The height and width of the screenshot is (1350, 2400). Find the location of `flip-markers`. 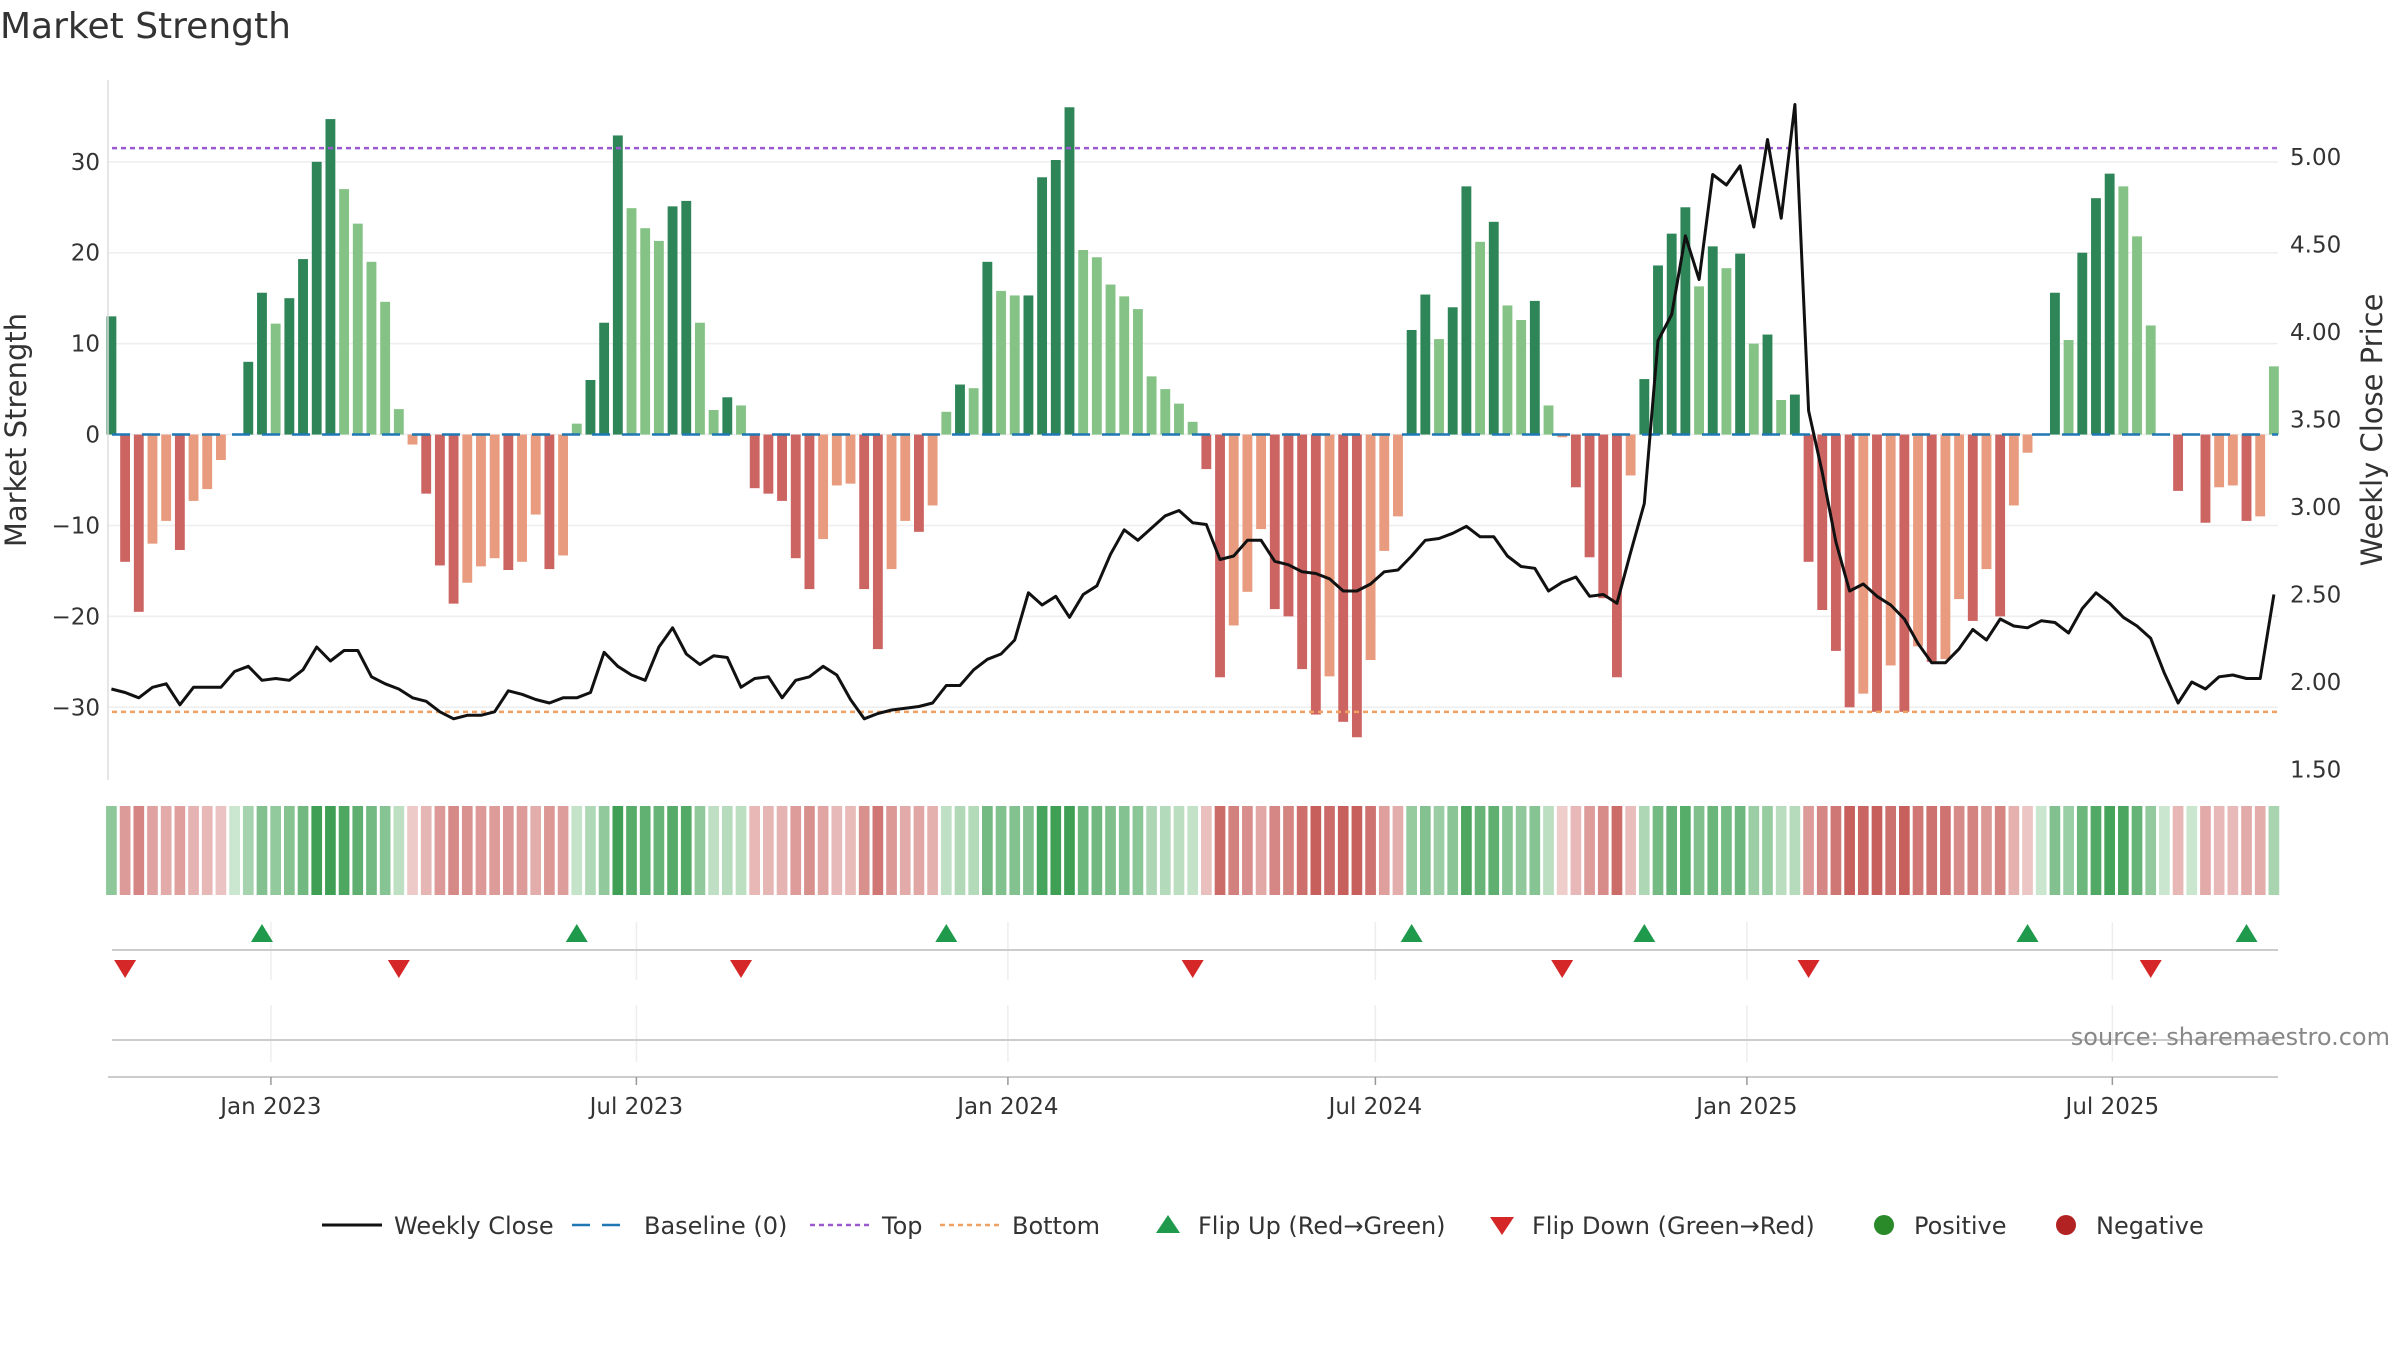

flip-markers is located at coordinates (1195, 992).